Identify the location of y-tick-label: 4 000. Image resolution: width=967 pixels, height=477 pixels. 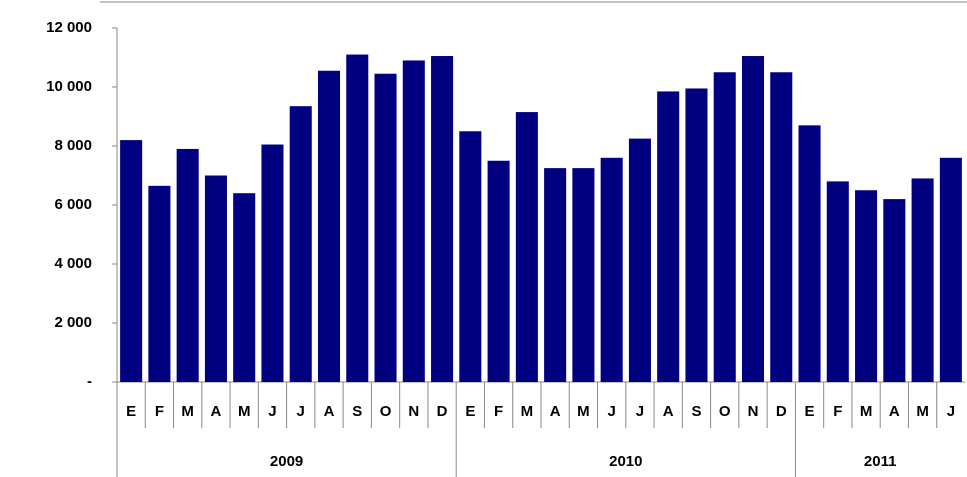
(73, 263).